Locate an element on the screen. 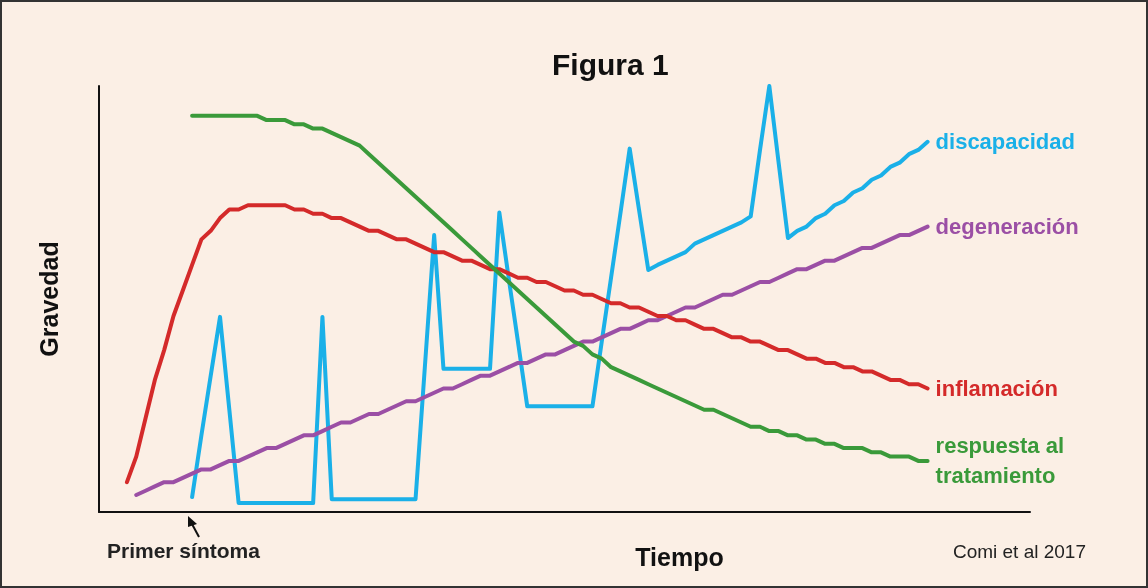 This screenshot has height=588, width=1148. x-axis-title: Tiempo is located at coordinates (679, 556).